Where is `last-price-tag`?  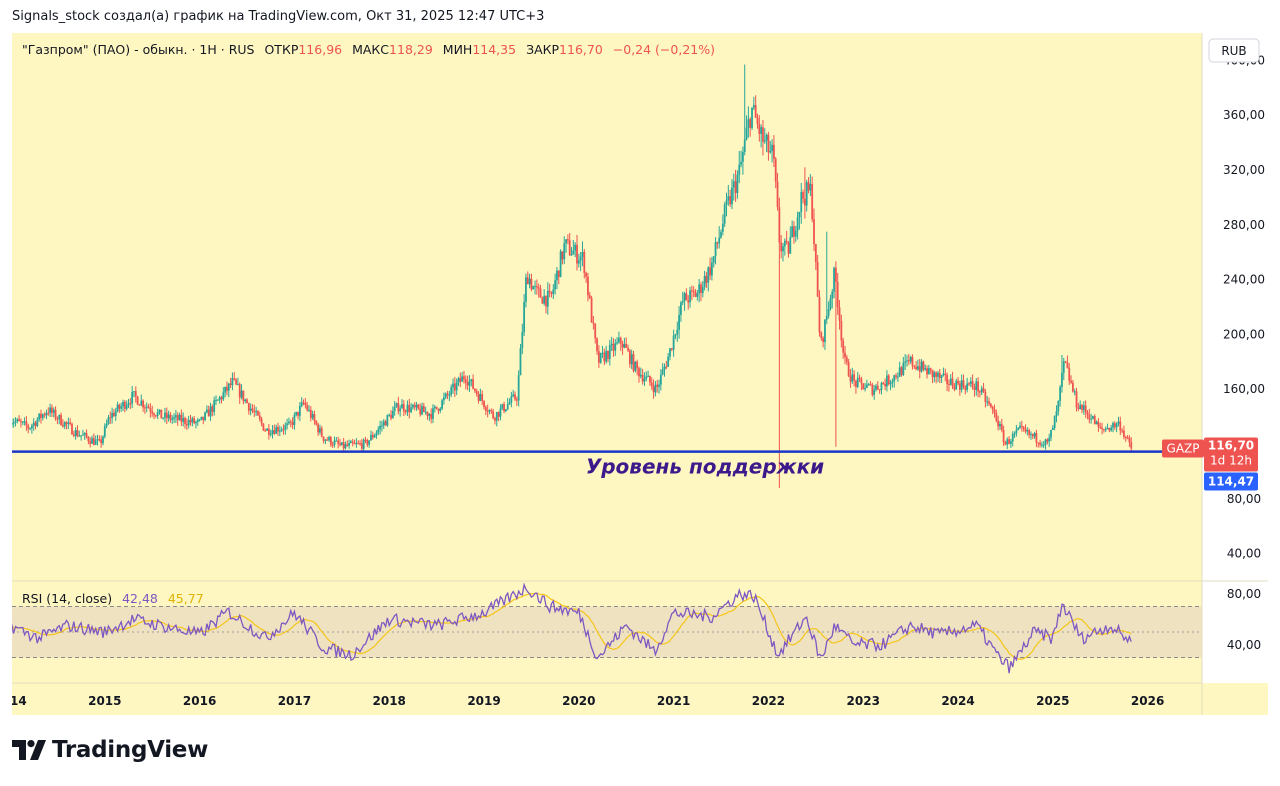
last-price-tag is located at coordinates (1231, 454).